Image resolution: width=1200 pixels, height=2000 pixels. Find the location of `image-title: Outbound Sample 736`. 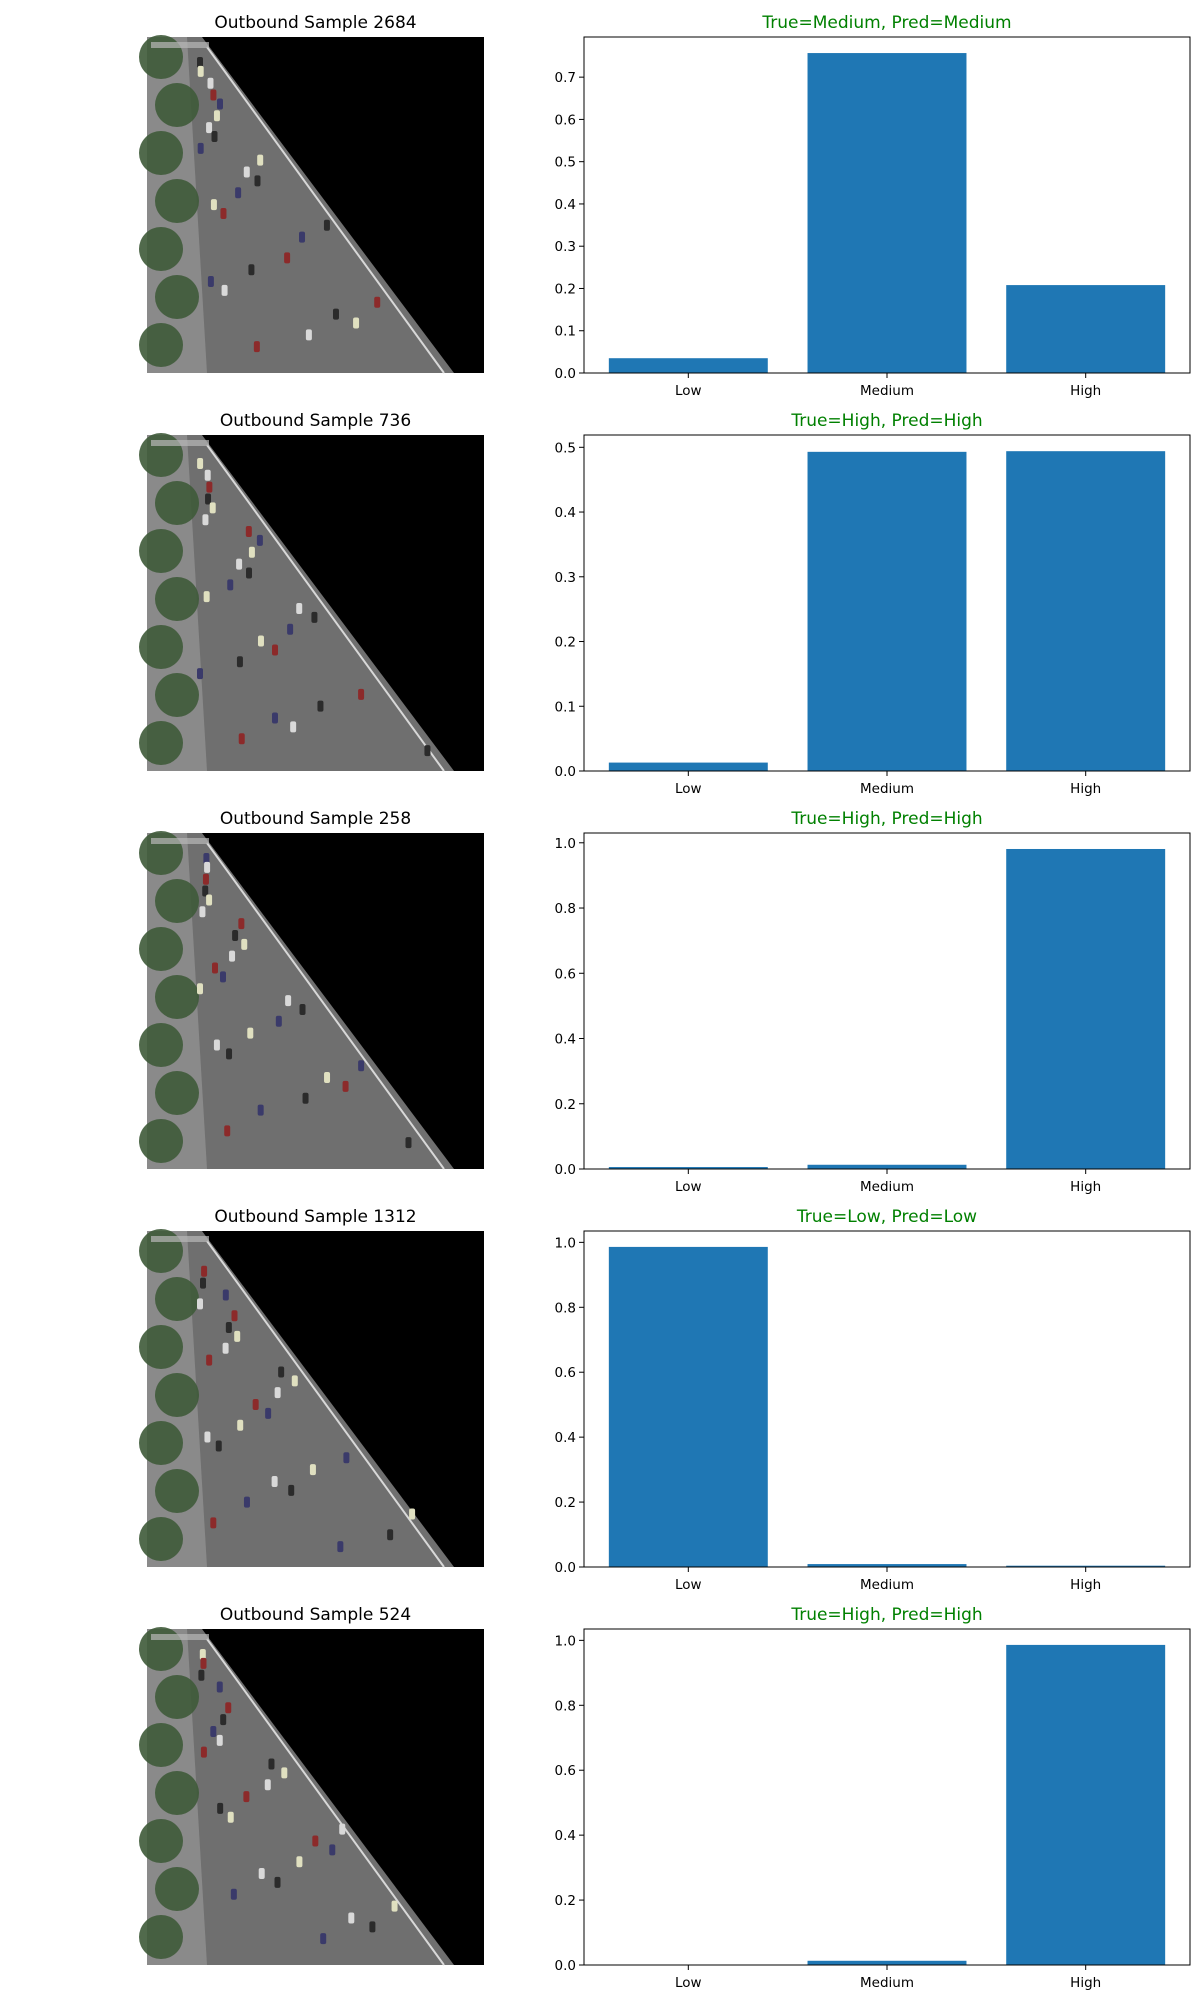

image-title: Outbound Sample 736 is located at coordinates (315, 421).